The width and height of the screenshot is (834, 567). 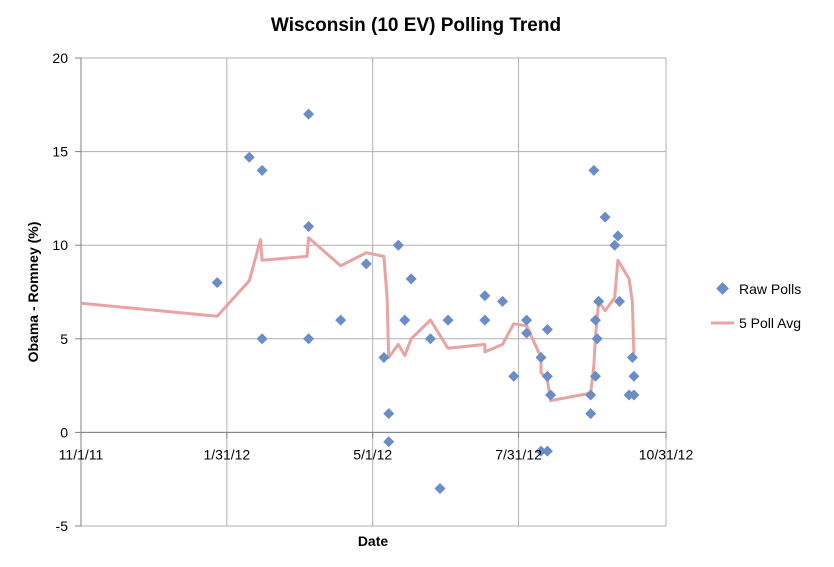 What do you see at coordinates (770, 323) in the screenshot?
I see `legend-avg-label: 5 Poll Avg` at bounding box center [770, 323].